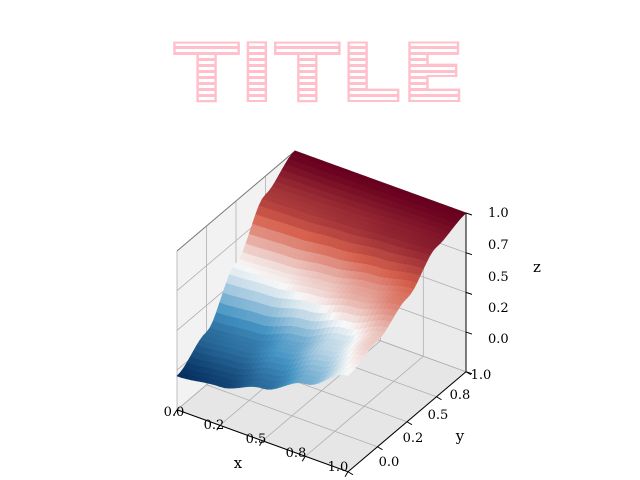 The image size is (640, 480). I want to click on z-tick-labels: 0.0 0.2 0.5 0.7 1.0, so click(498, 276).